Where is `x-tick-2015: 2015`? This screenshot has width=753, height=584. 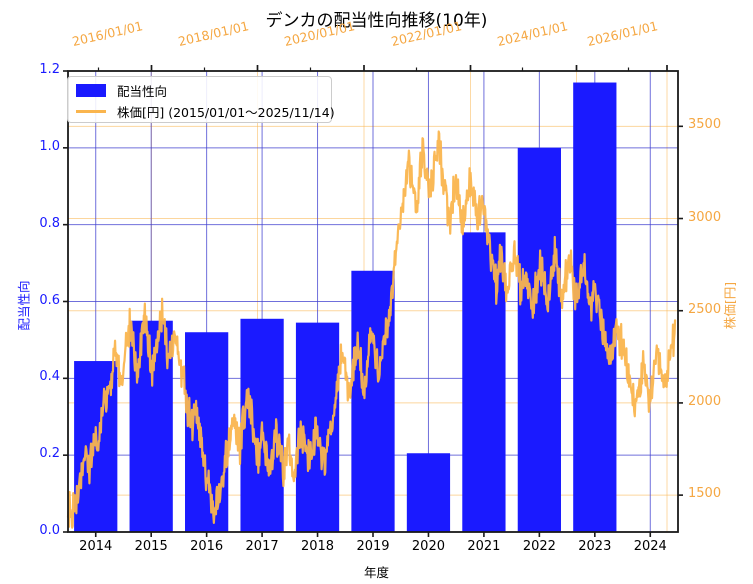
x-tick-2015: 2015 is located at coordinates (151, 546).